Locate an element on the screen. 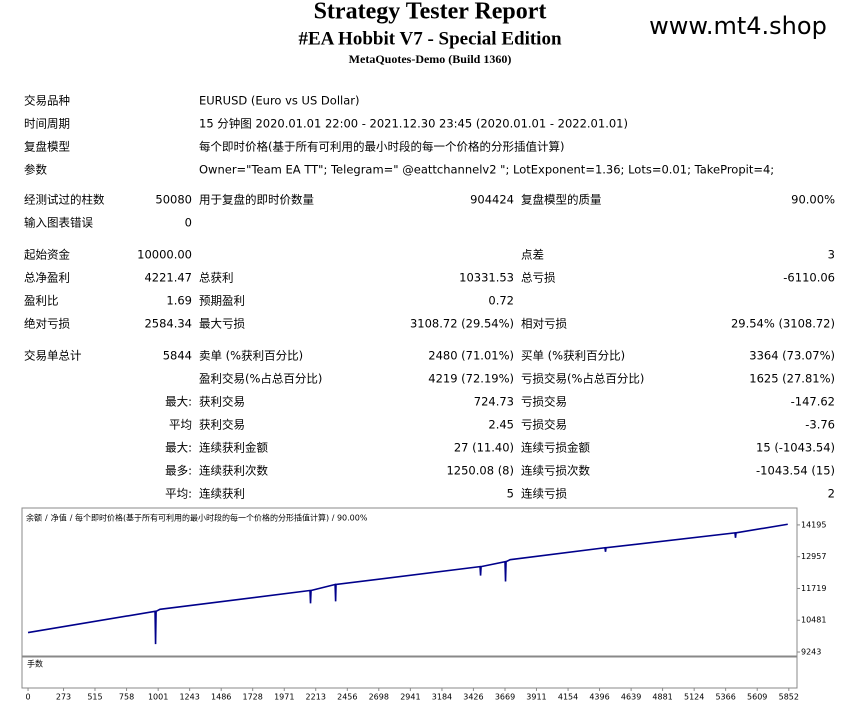  cell-value: -147.62 is located at coordinates (813, 402).